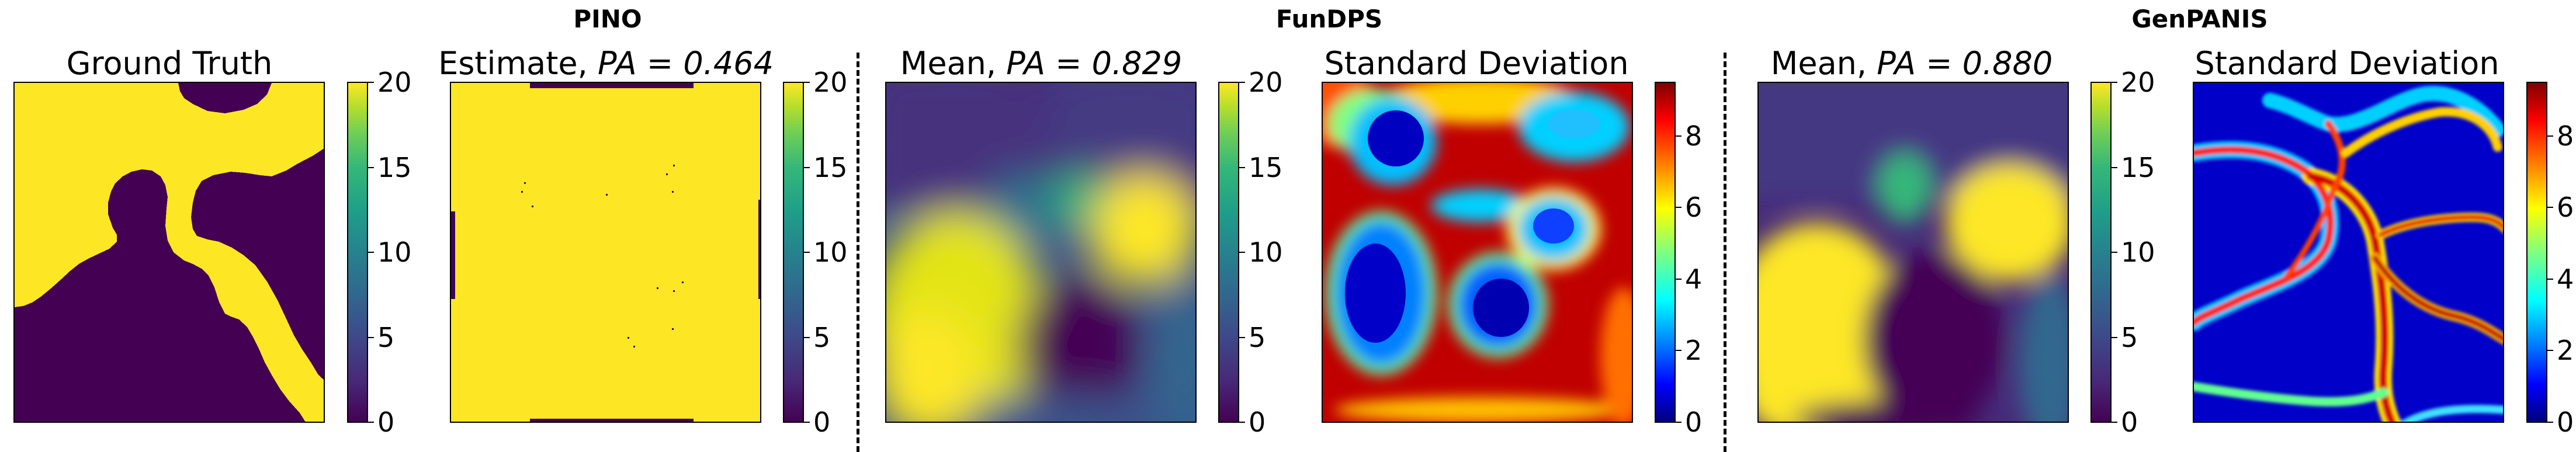 The width and height of the screenshot is (2576, 452). What do you see at coordinates (1913, 253) in the screenshot?
I see `genpanis-mean-map` at bounding box center [1913, 253].